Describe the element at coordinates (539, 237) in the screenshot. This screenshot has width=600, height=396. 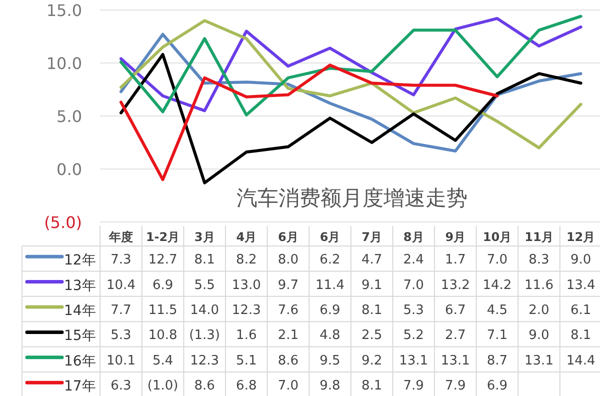
I see `x-tick-label: 11月` at that location.